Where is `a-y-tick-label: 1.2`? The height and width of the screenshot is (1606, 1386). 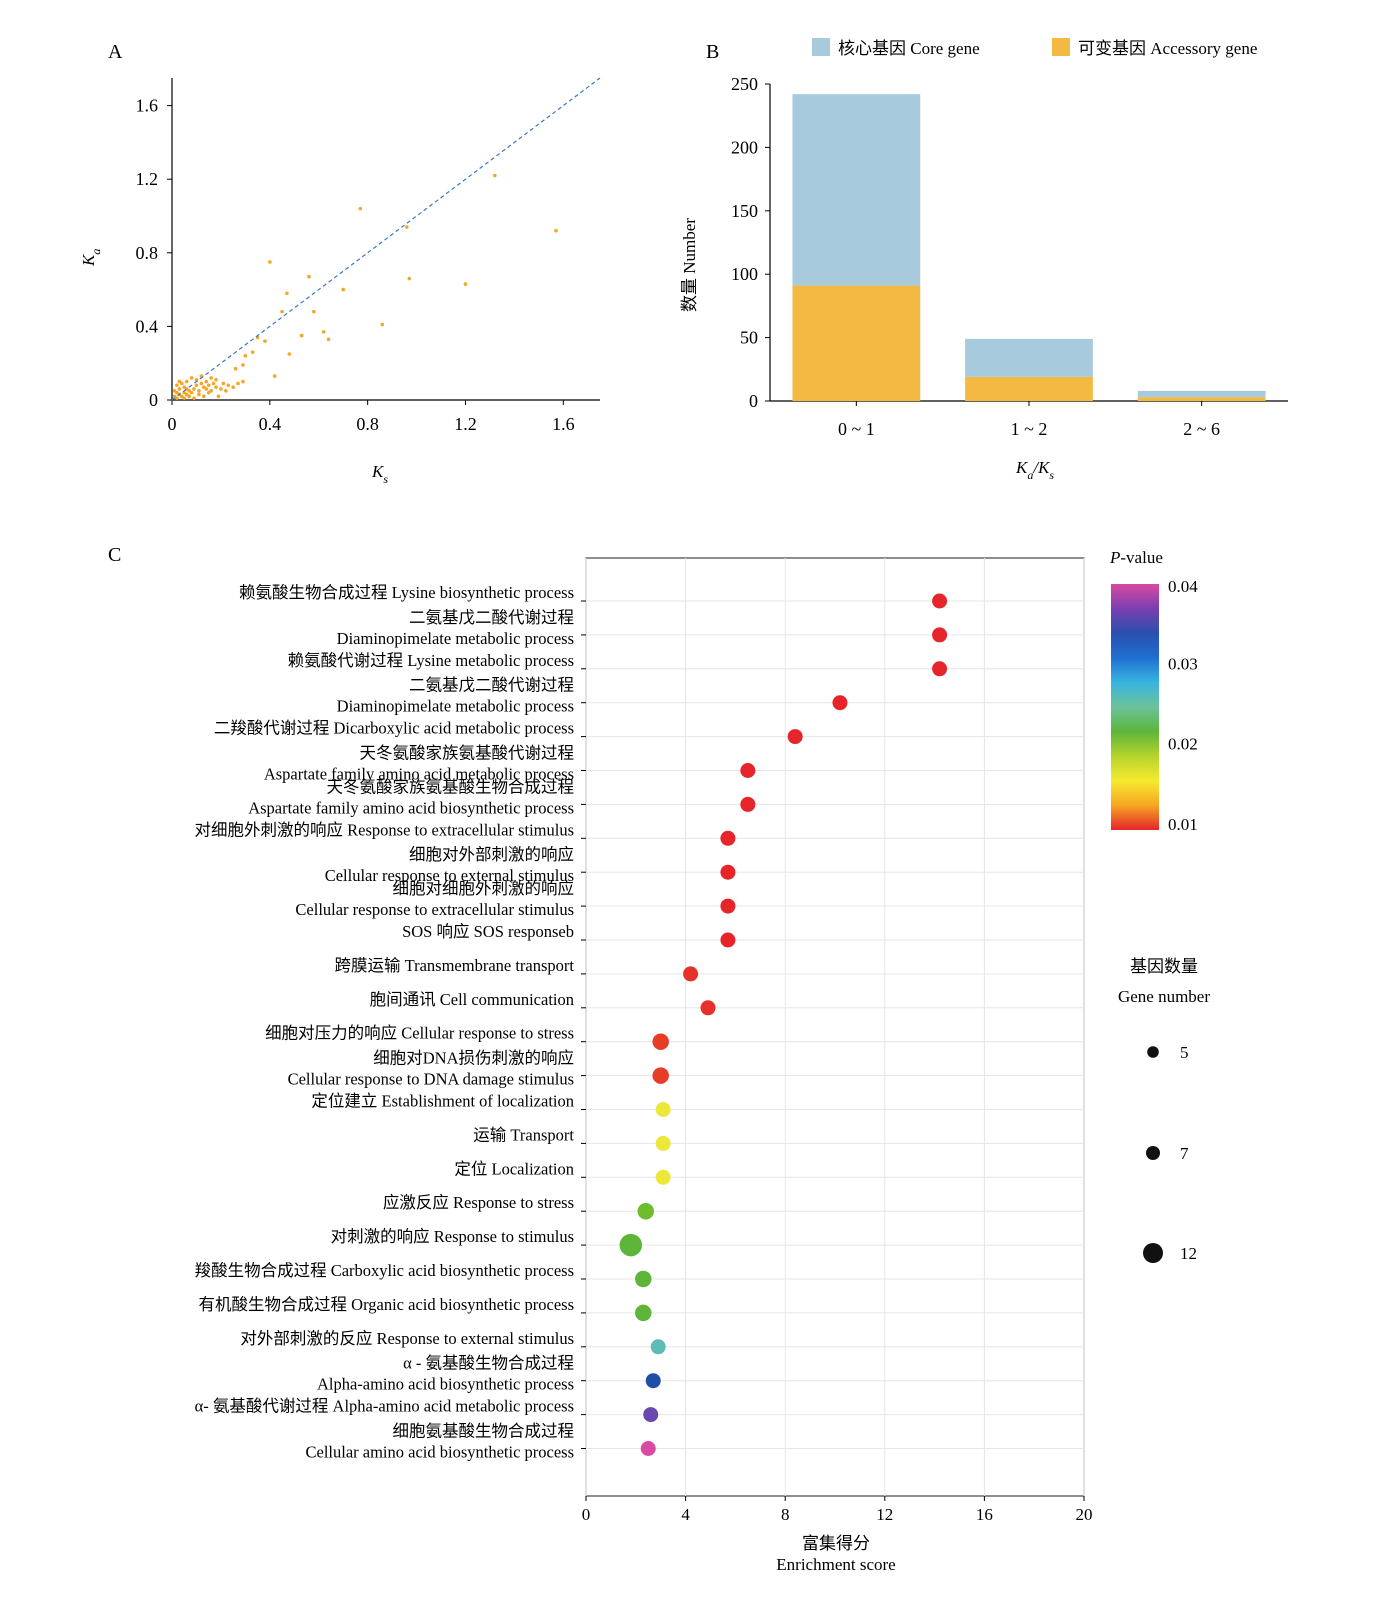 a-y-tick-label: 1.2 is located at coordinates (147, 179).